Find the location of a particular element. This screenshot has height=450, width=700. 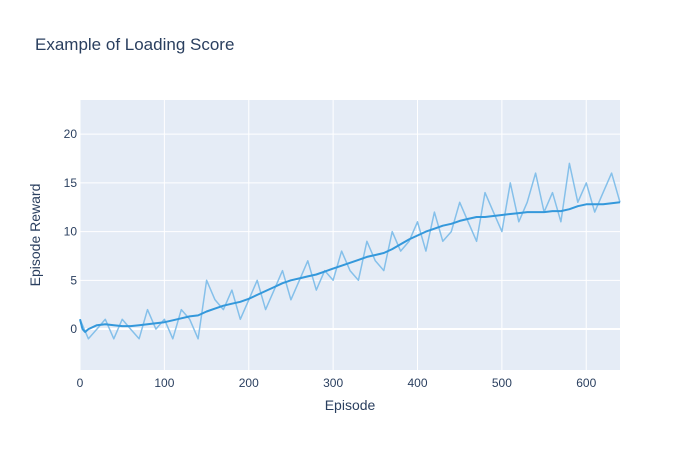

y-tick-label: 15 is located at coordinates (71, 183).